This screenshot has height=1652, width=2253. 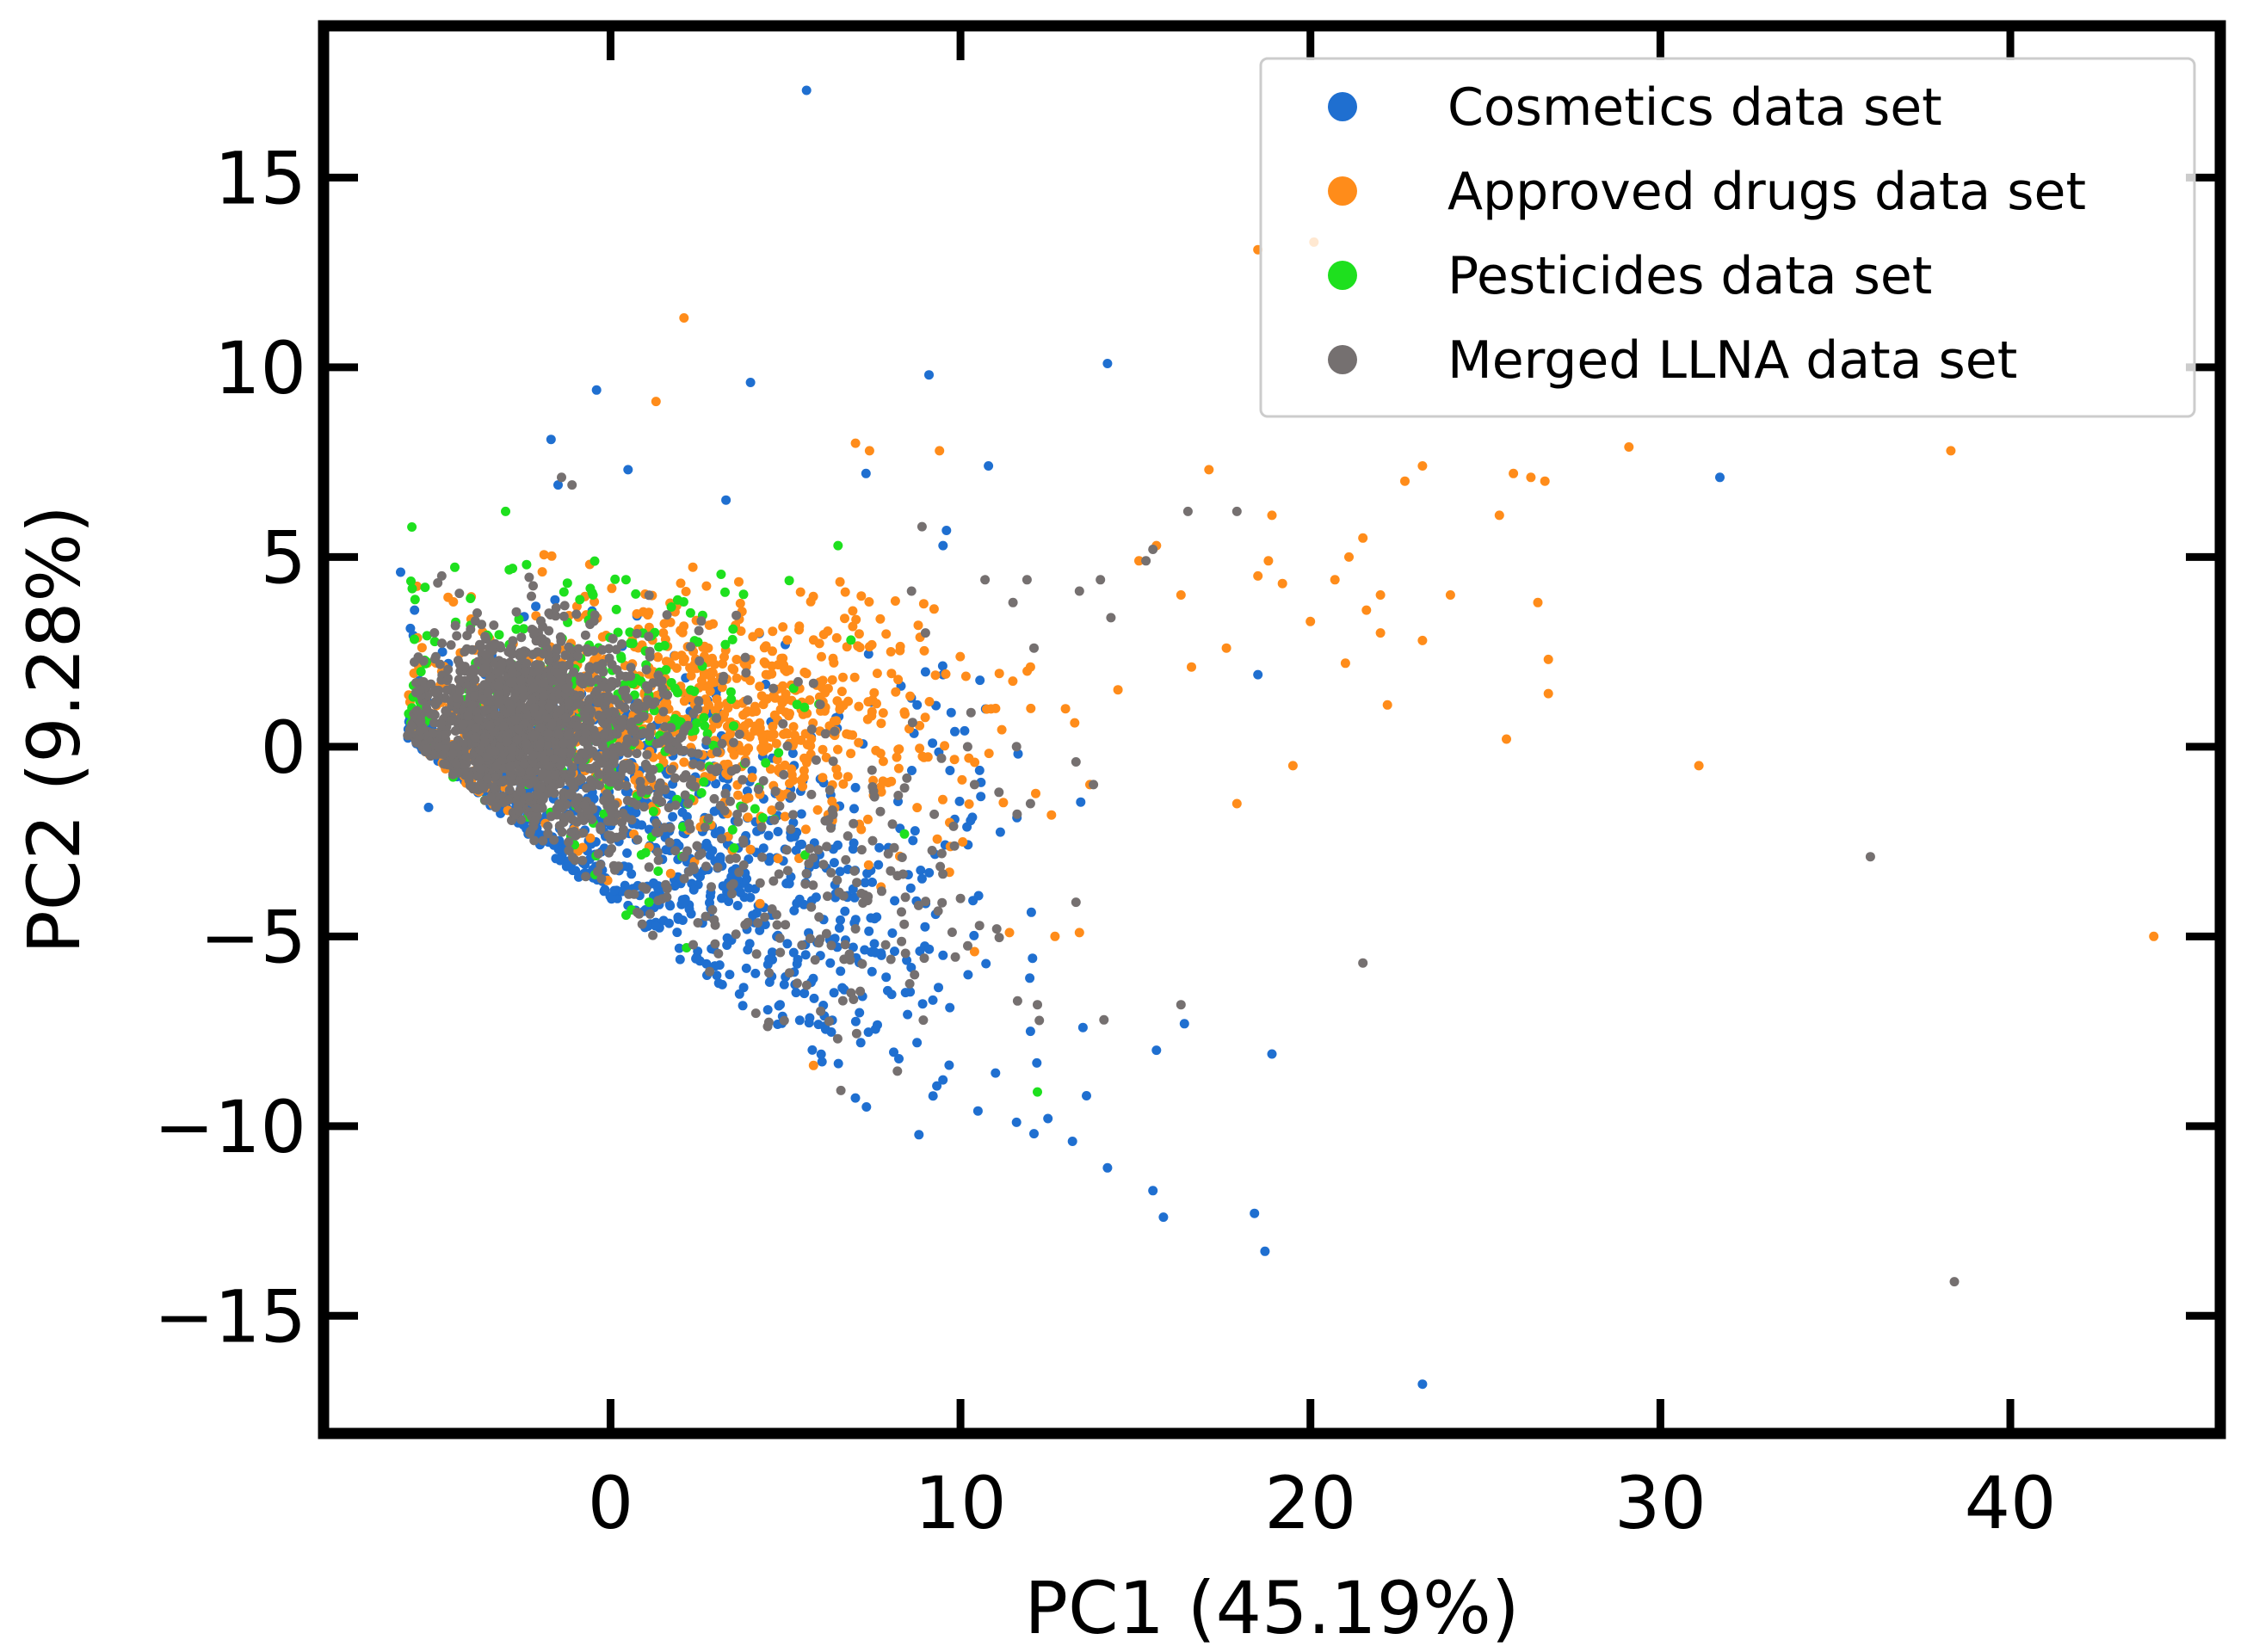 I want to click on x-tick-label: 30, so click(x=1660, y=1503).